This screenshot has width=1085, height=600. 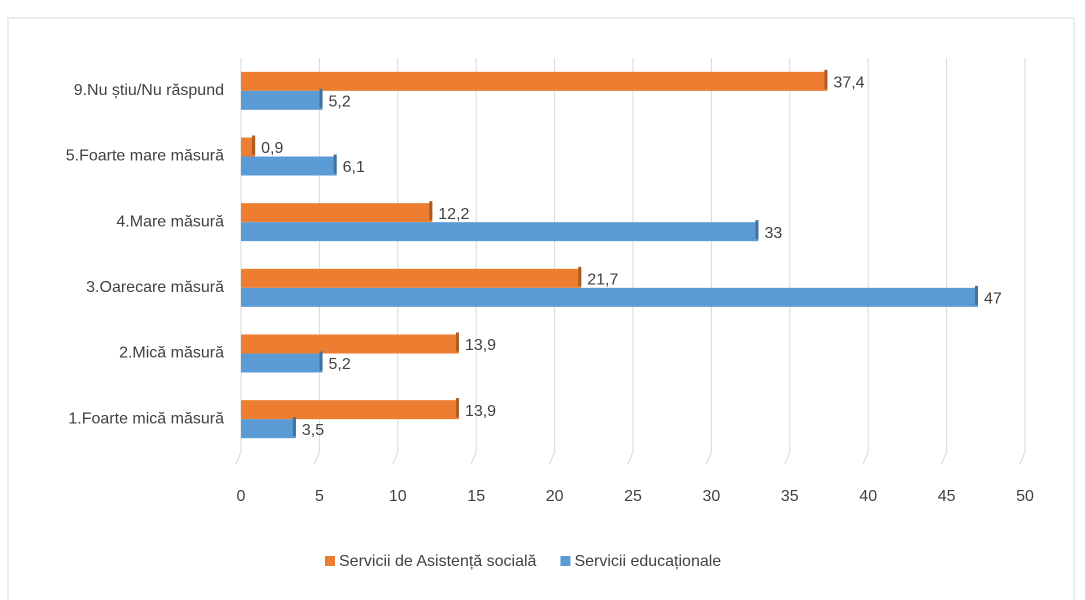 What do you see at coordinates (171, 353) in the screenshot?
I see `y-tick-label: 2.Mică măsură` at bounding box center [171, 353].